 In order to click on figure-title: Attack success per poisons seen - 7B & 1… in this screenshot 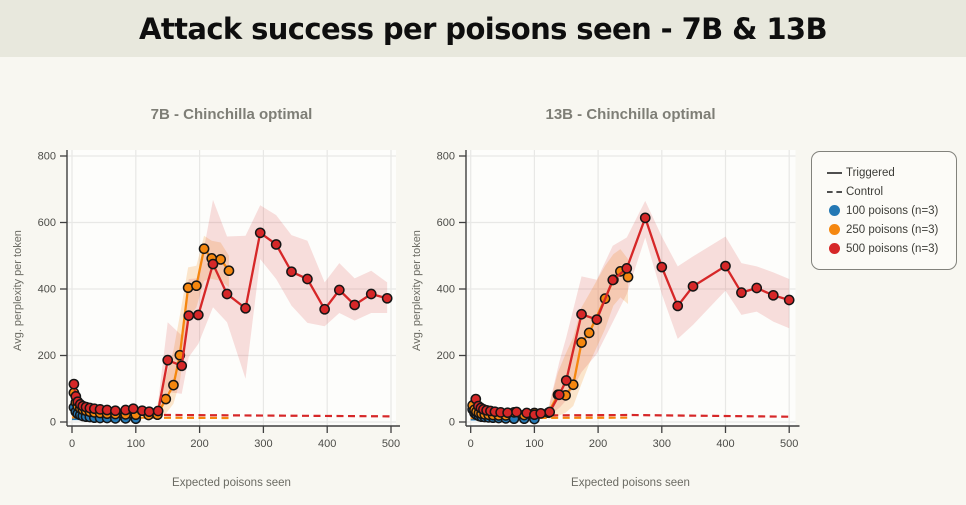, I will do `click(483, 28)`.